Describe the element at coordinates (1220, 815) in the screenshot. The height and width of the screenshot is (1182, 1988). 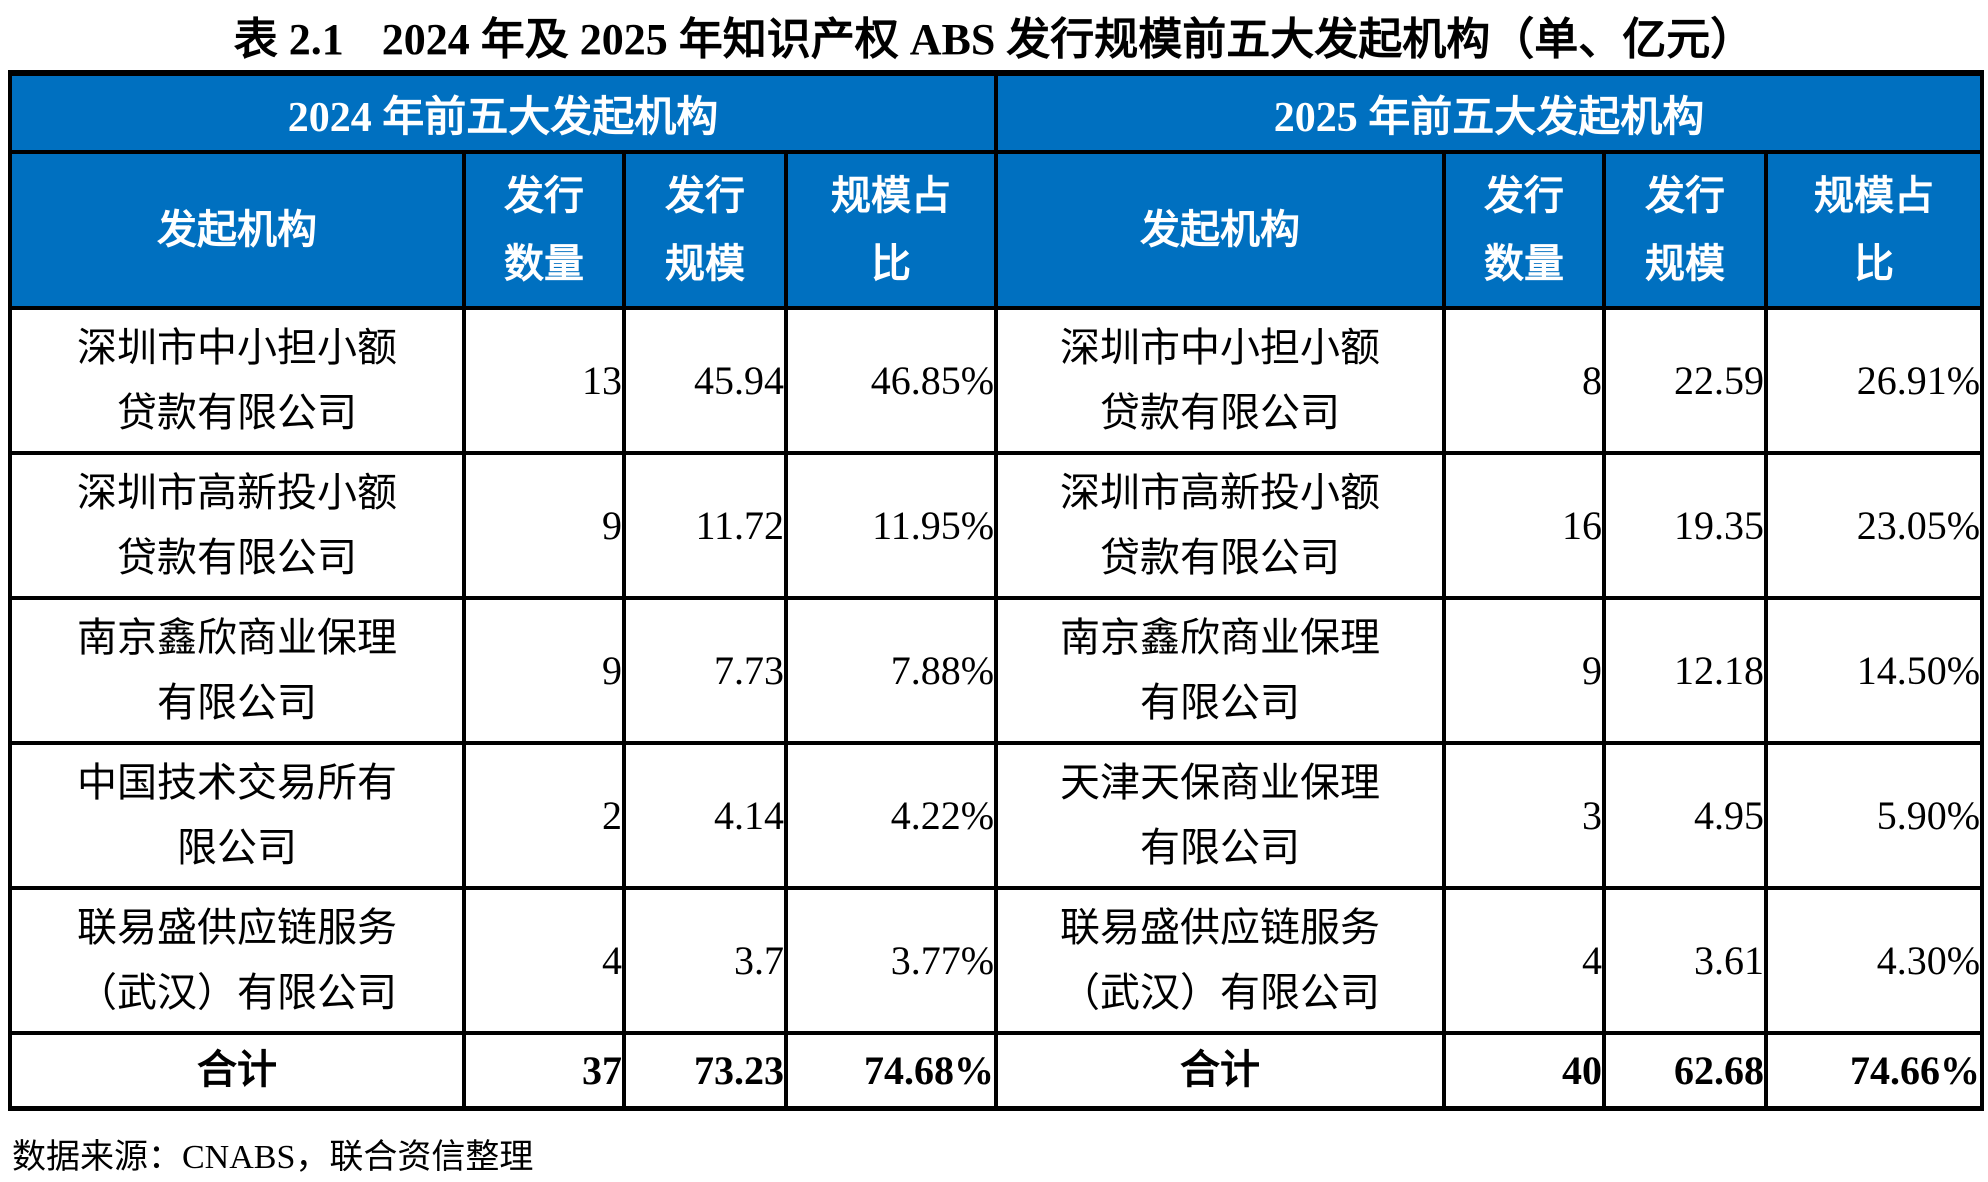
I see `org-cell: 天津天保商业保理有限公司` at that location.